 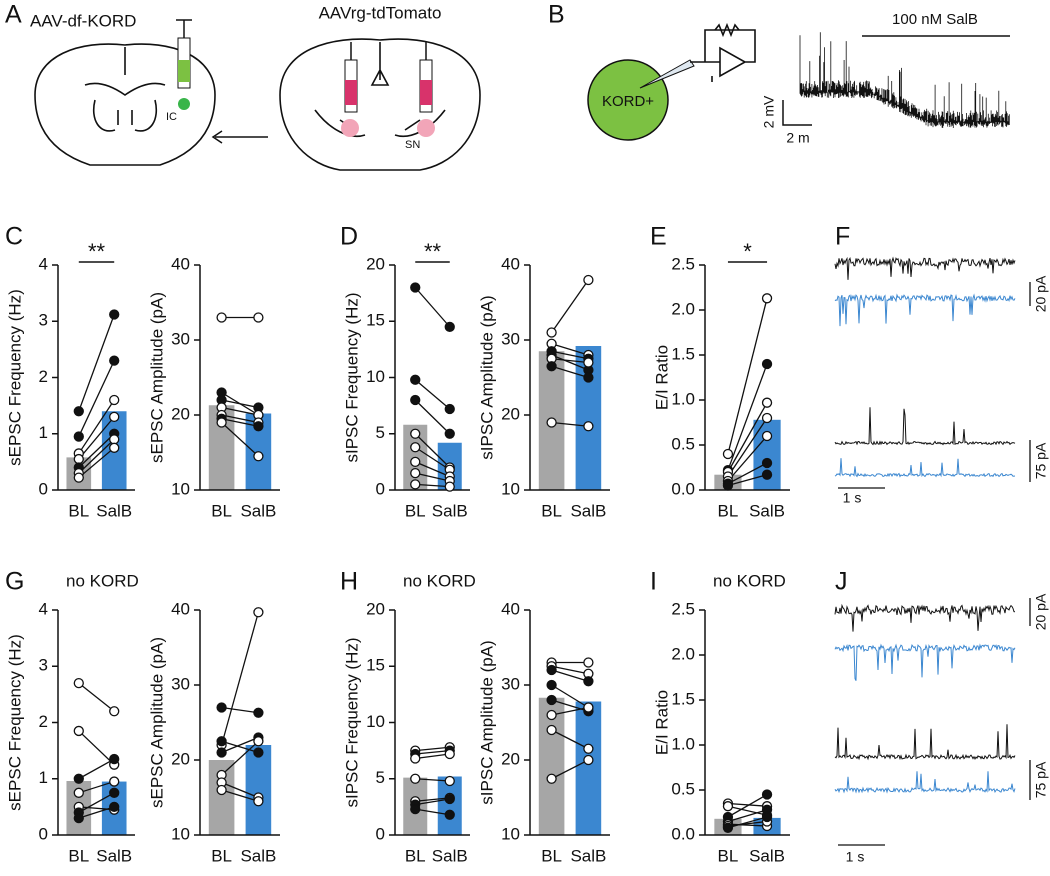 What do you see at coordinates (171, 117) in the screenshot?
I see `region-label: IC` at bounding box center [171, 117].